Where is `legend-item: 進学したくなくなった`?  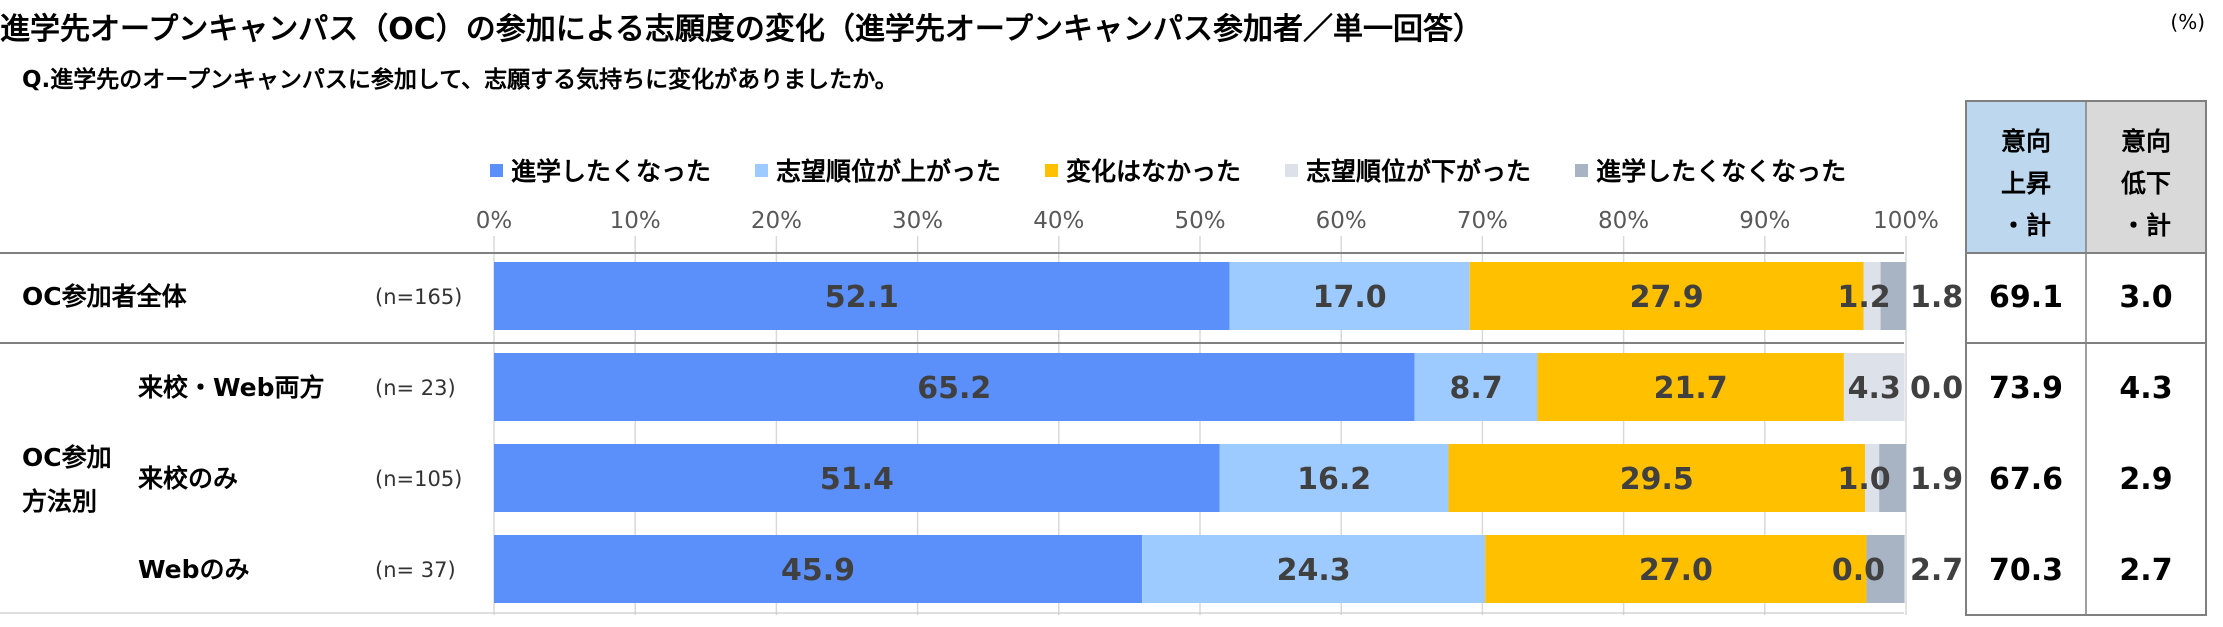
legend-item: 進学したくなくなった is located at coordinates (1710, 170).